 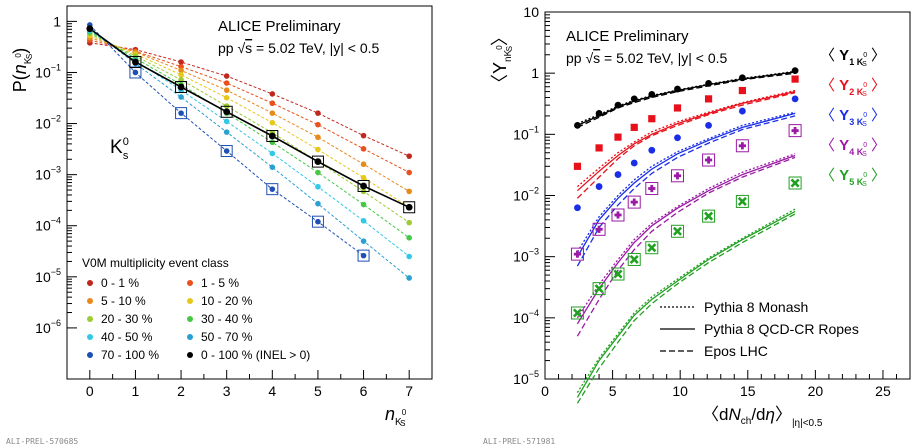 I want to click on right-series-label: 〈 Y3 K0 S 〉, so click(x=853, y=117).